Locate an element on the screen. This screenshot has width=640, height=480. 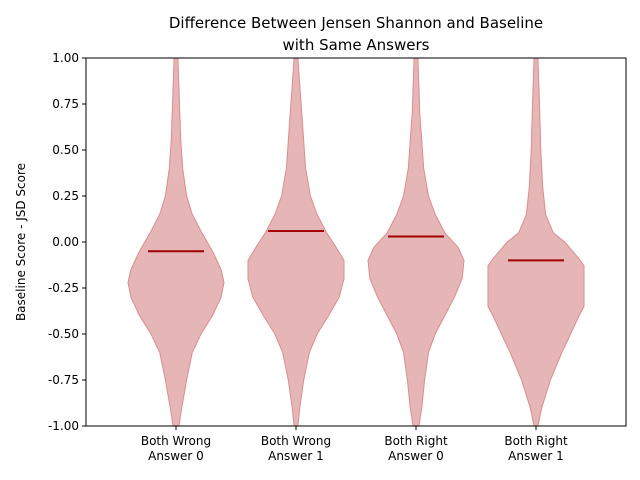
median-lines is located at coordinates (356, 245).